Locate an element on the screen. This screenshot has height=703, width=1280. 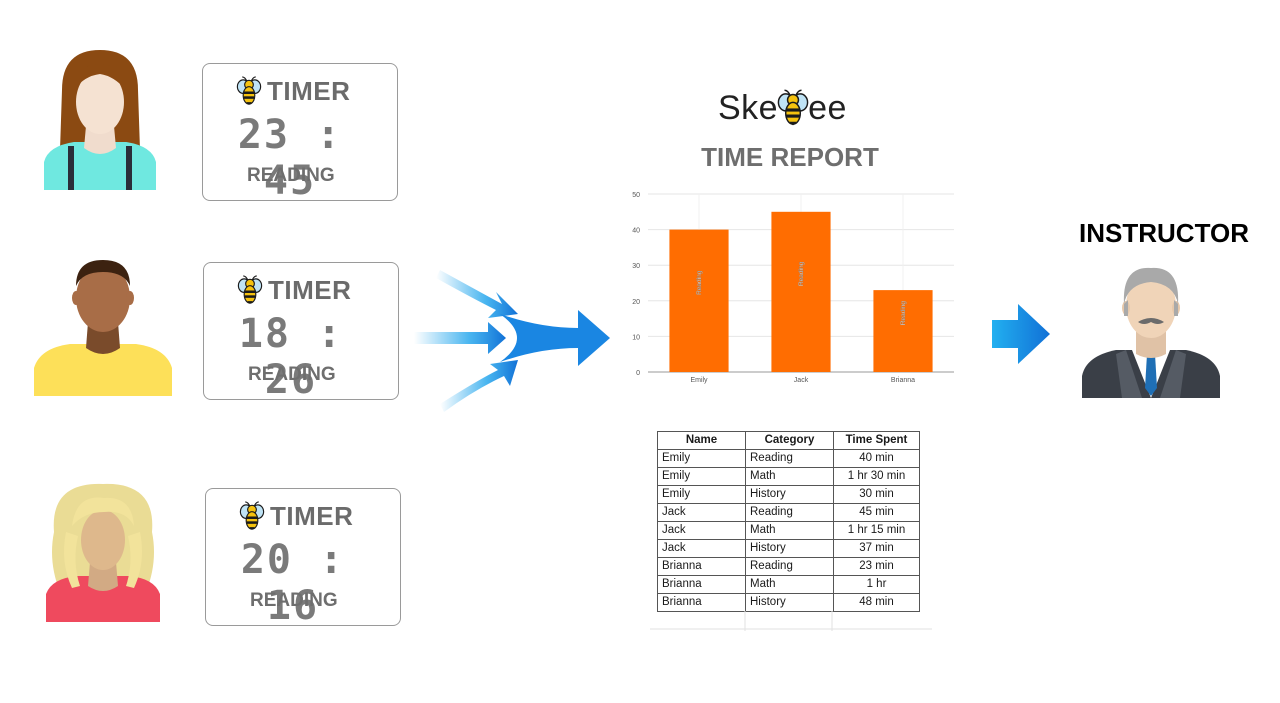
column-header: Category is located at coordinates (789, 440).